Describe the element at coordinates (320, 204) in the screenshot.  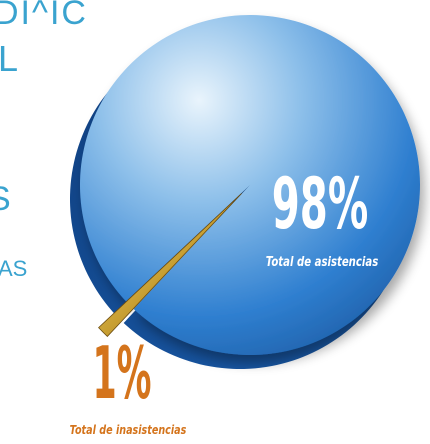
I see `slice-value-label-main: 98%` at that location.